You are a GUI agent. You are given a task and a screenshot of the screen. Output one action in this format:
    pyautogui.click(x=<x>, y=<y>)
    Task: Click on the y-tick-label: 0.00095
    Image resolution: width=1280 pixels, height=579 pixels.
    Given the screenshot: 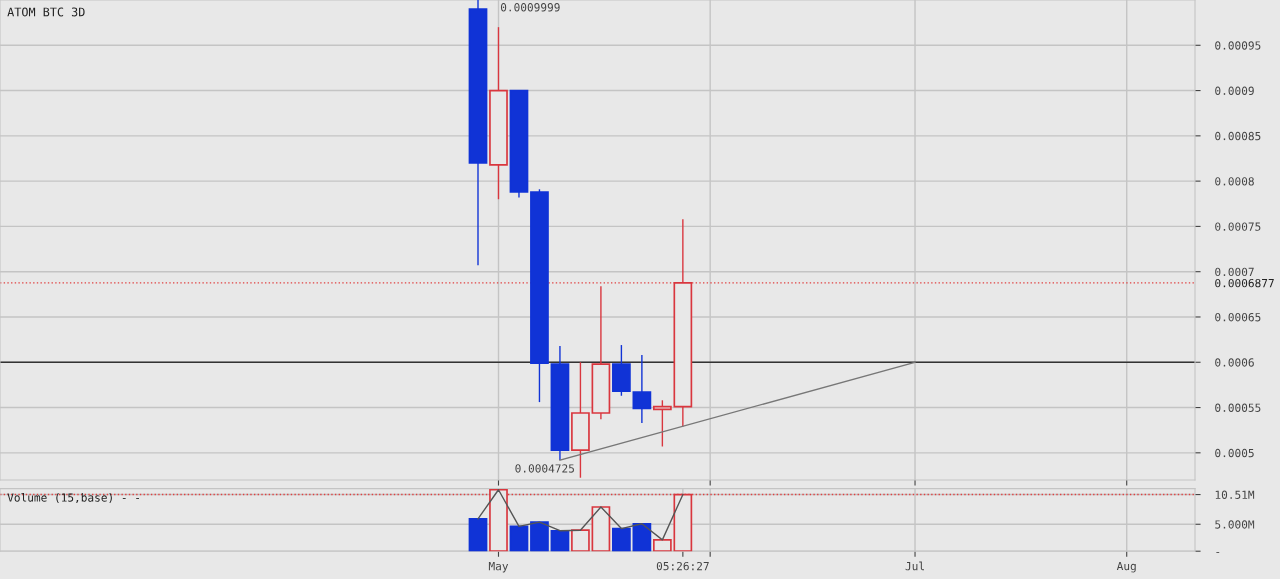 What is the action you would take?
    pyautogui.click(x=1238, y=45)
    